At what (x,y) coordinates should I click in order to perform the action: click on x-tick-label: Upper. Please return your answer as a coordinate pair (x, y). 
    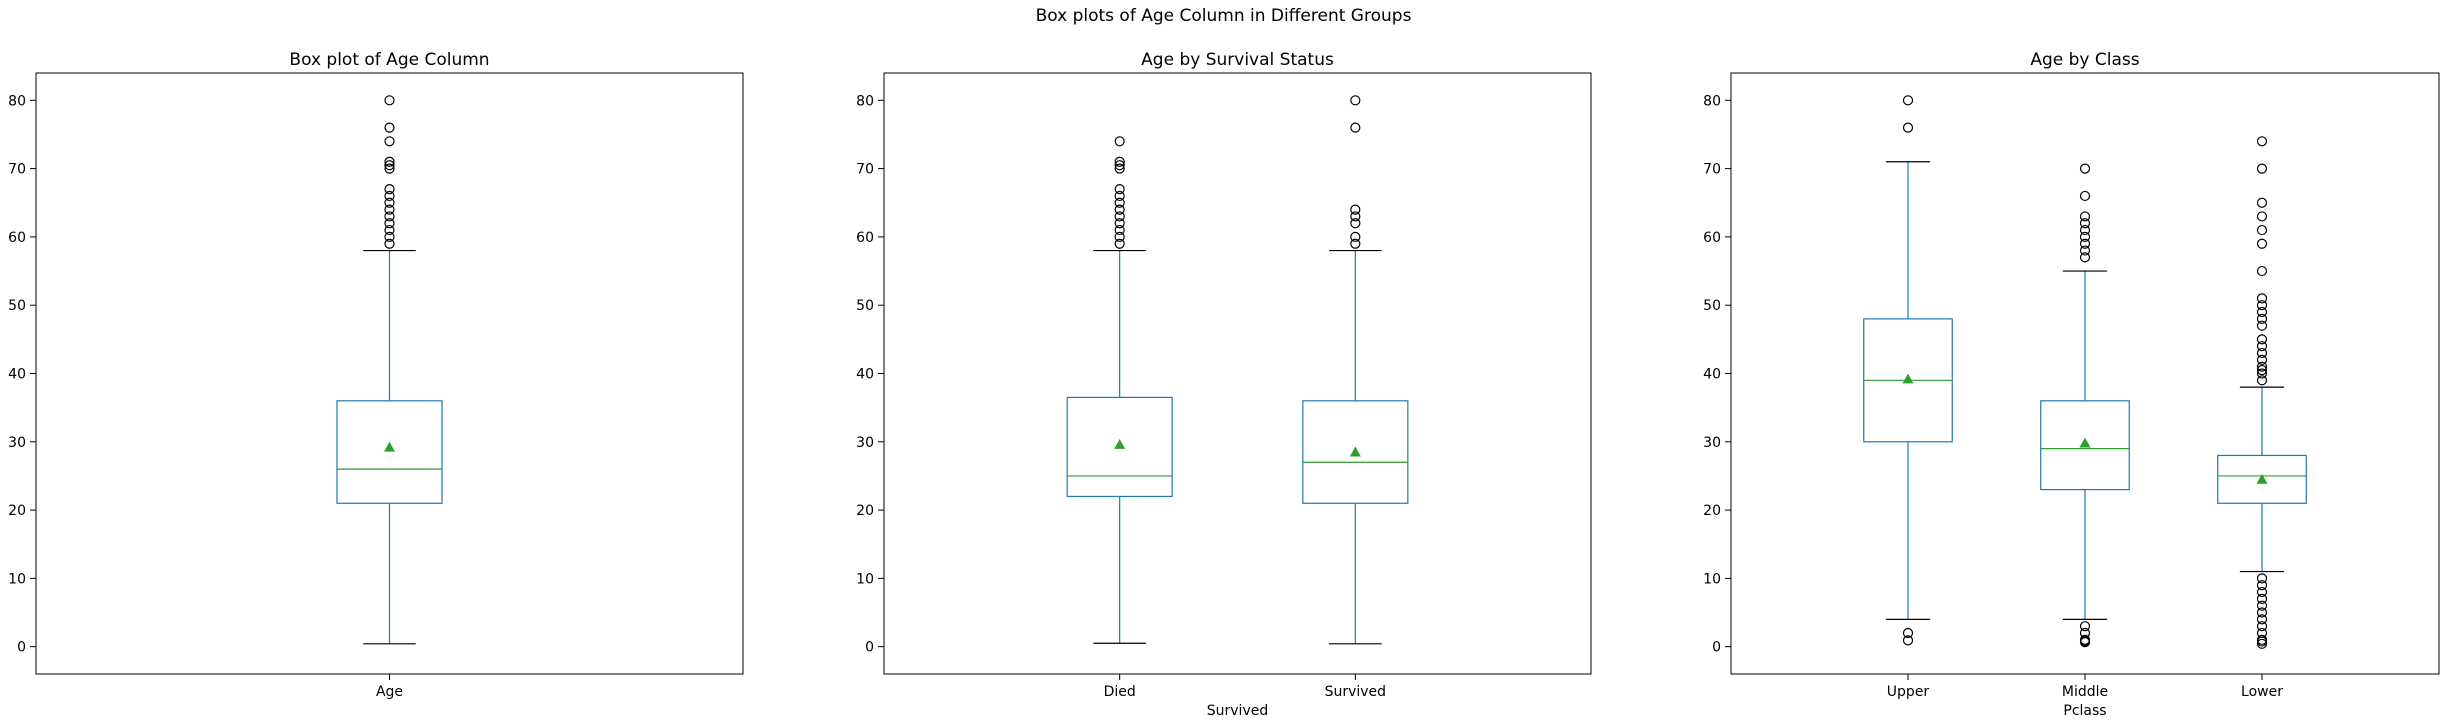
    Looking at the image, I should click on (1908, 692).